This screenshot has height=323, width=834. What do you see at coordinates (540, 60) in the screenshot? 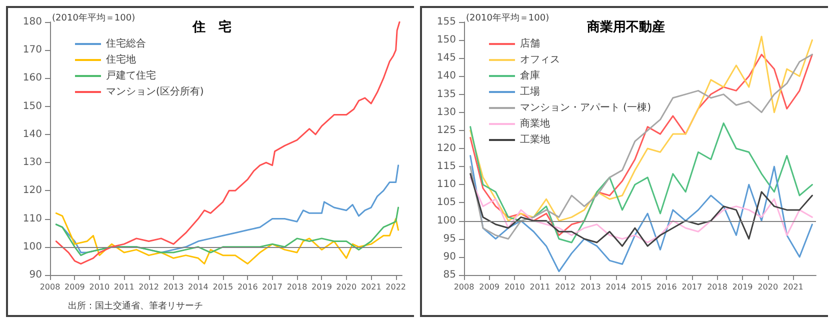
I see `legend-label: オフィス` at bounding box center [540, 60].